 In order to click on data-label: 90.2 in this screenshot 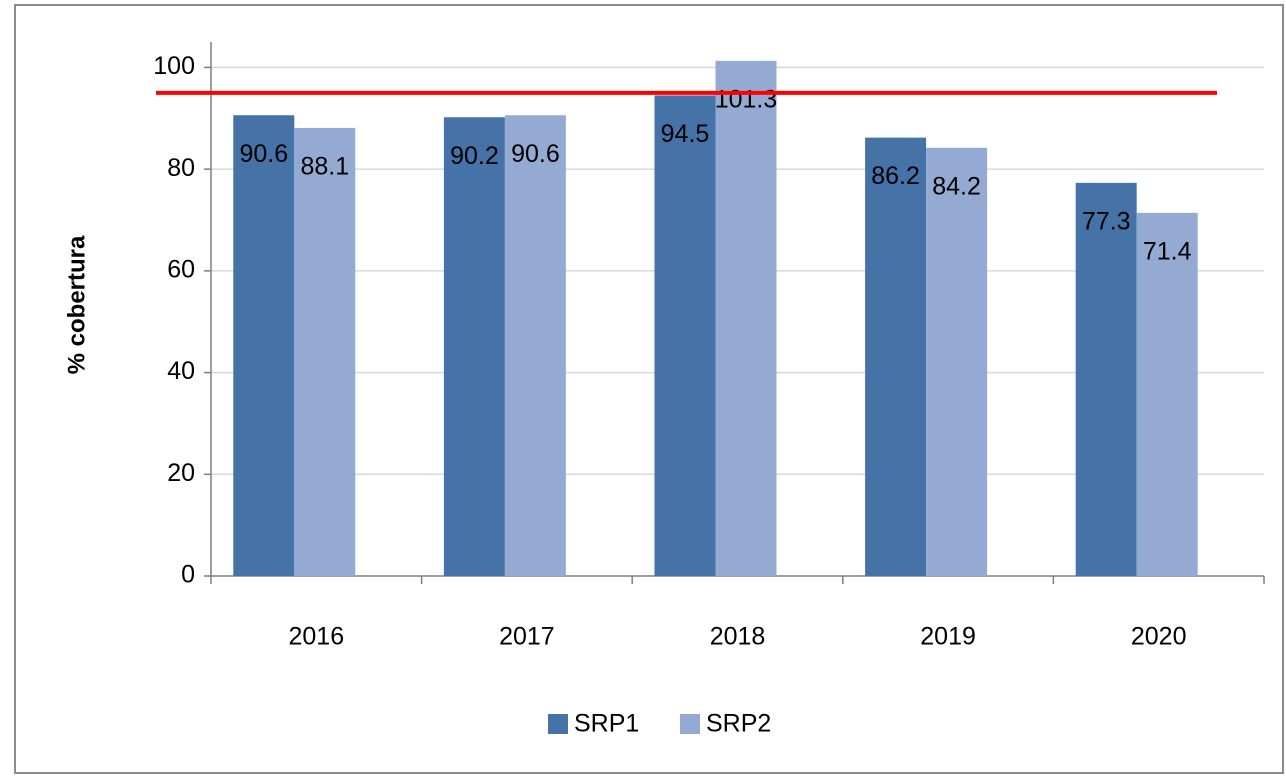, I will do `click(474, 156)`.